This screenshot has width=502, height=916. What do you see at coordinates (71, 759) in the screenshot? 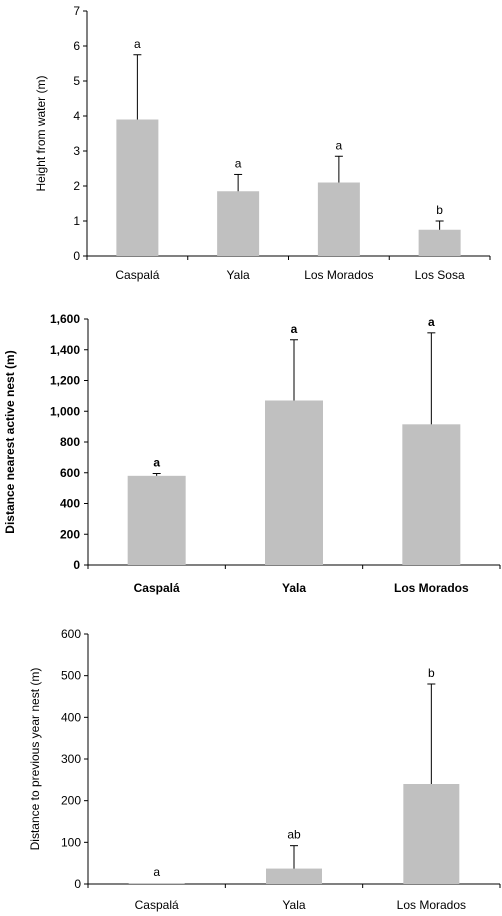
I see `y-tick-label: 300` at bounding box center [71, 759].